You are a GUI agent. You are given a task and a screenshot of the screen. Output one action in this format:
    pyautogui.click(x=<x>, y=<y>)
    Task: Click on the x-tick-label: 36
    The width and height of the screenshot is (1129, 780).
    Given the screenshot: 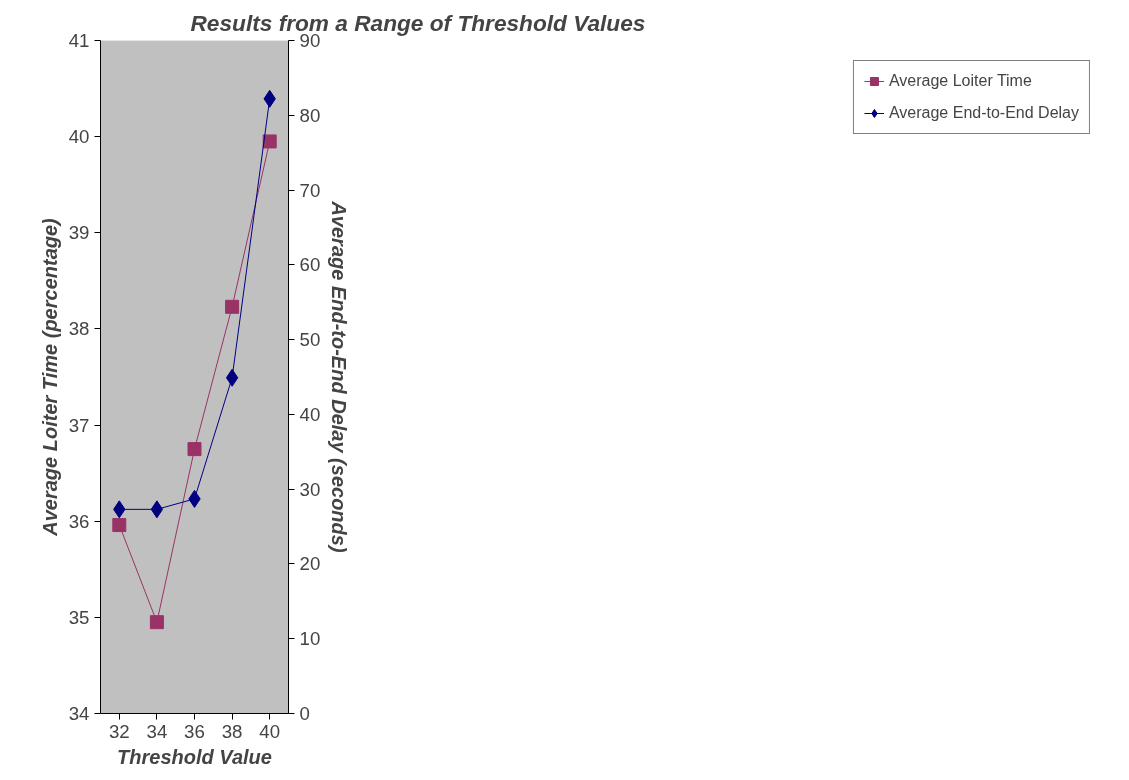 What is the action you would take?
    pyautogui.click(x=194, y=731)
    